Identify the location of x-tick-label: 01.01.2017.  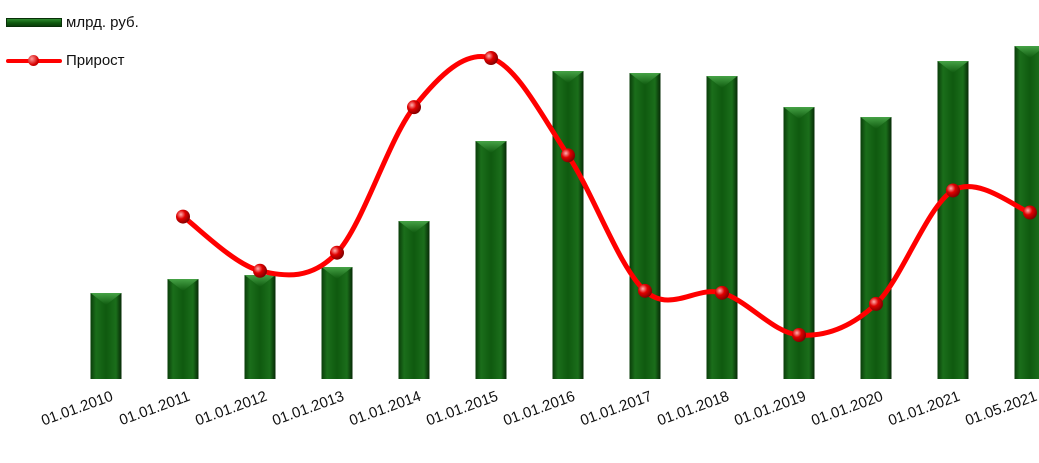
(616, 409).